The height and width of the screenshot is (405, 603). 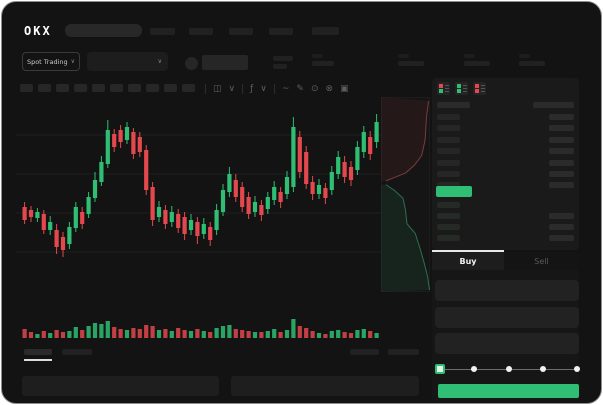 I want to click on depth-chart, so click(x=405, y=194).